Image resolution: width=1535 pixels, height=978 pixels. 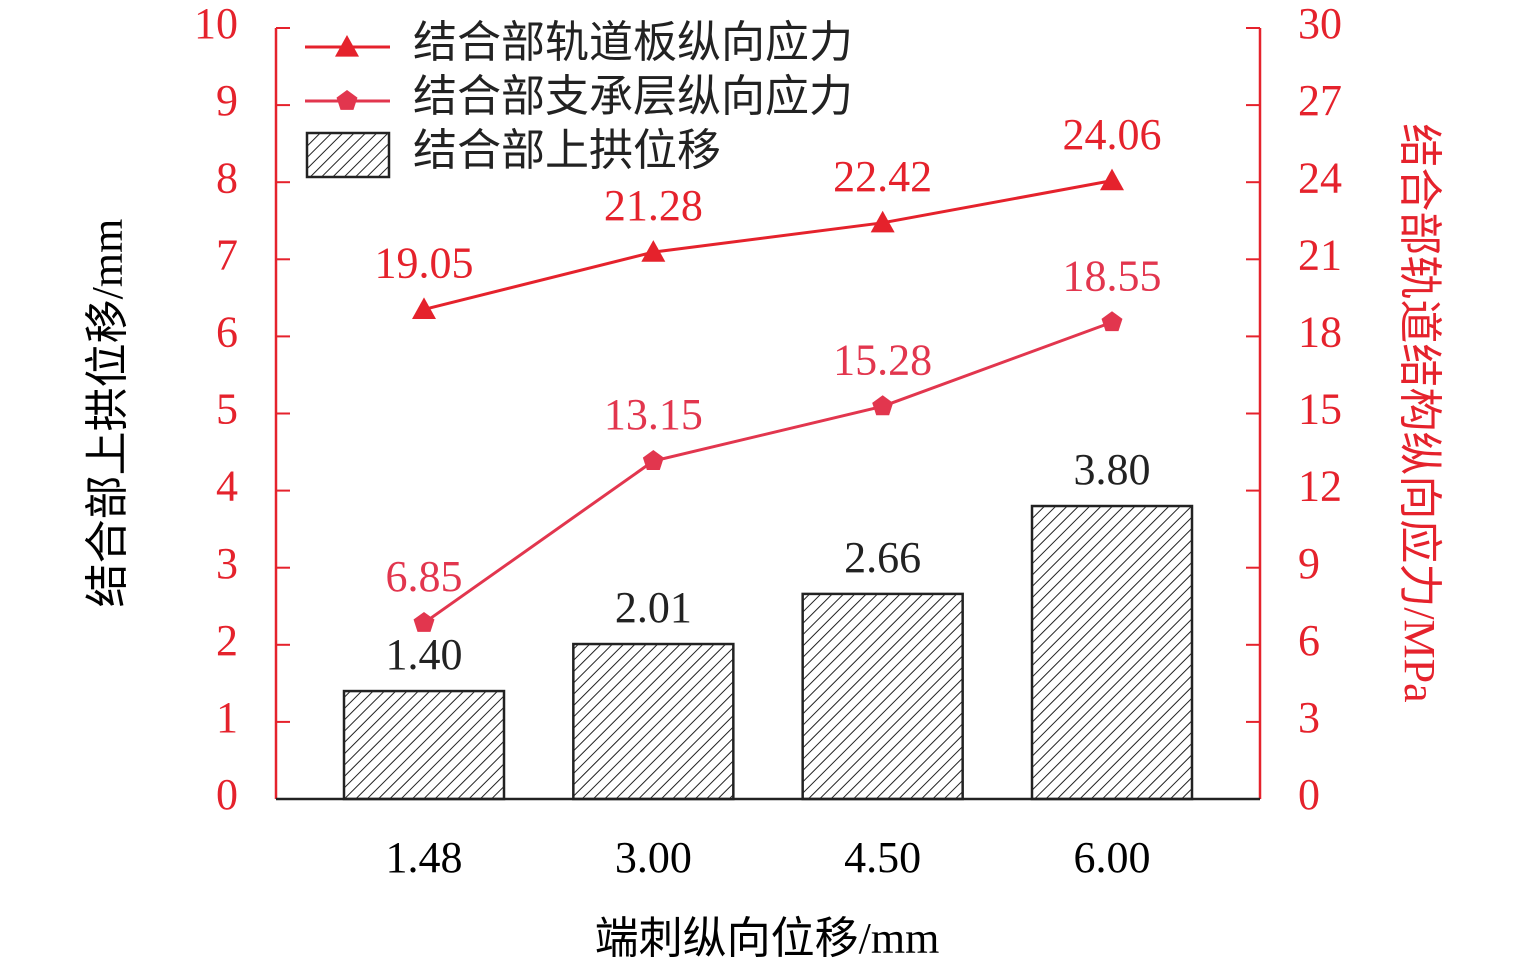 What do you see at coordinates (1309, 717) in the screenshot?
I see `y2-tick-label: 3` at bounding box center [1309, 717].